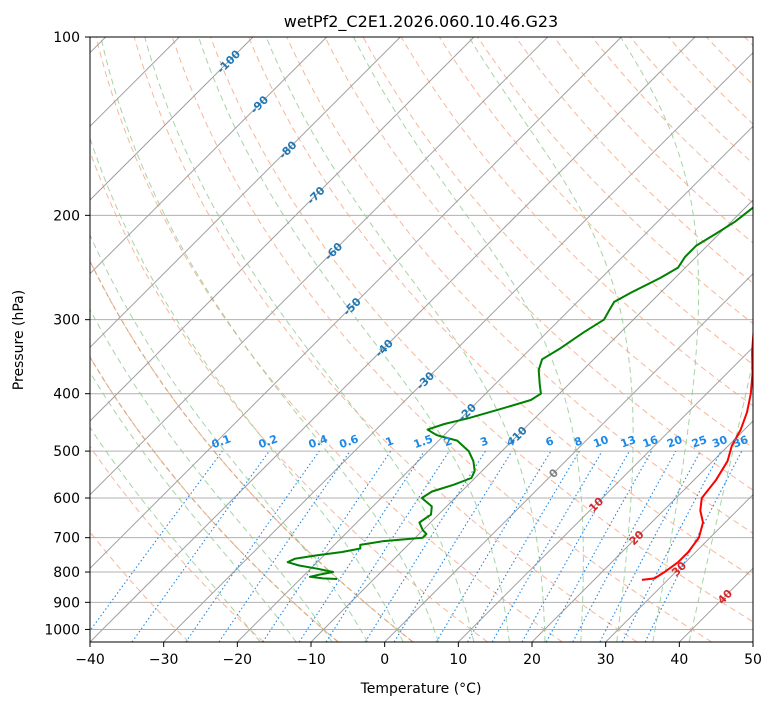 This screenshot has height=708, width=775. What do you see at coordinates (66, 603) in the screenshot?
I see `y-tick-label: 900` at bounding box center [66, 603].